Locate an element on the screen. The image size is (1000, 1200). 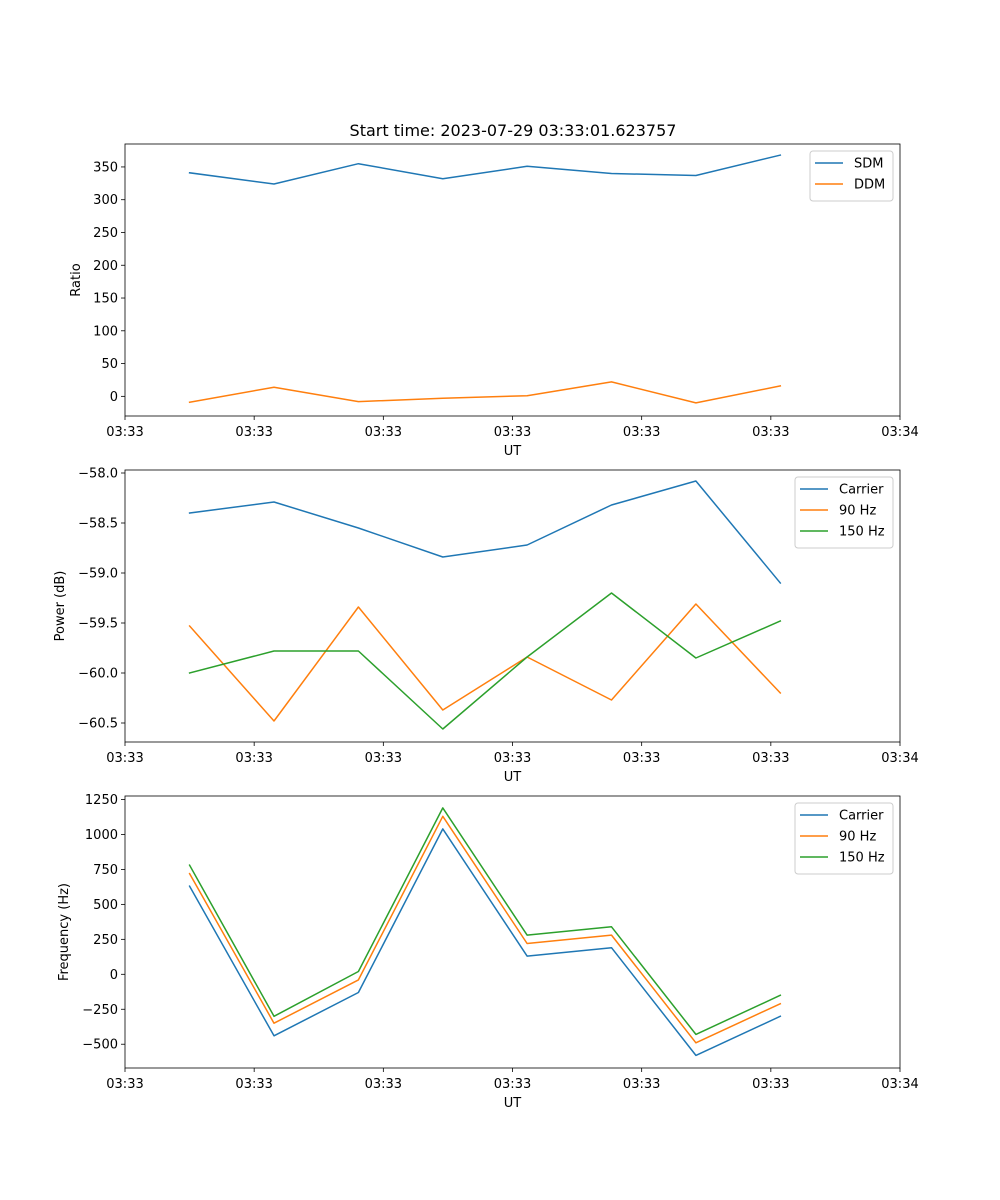
y-axis-label: Frequency (Hz) is located at coordinates (64, 932).